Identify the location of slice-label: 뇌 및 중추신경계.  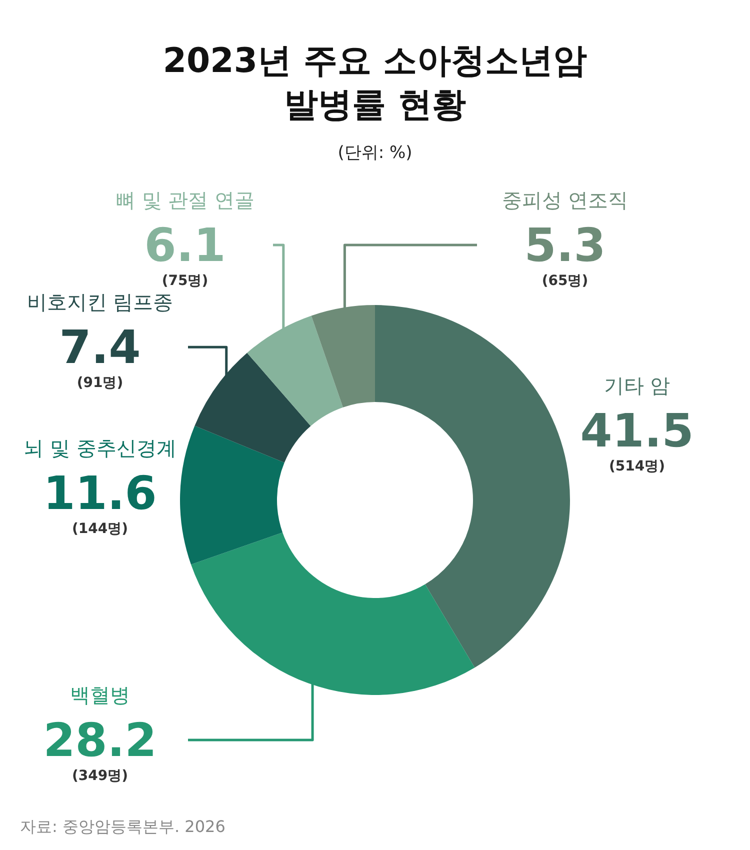
(100, 448).